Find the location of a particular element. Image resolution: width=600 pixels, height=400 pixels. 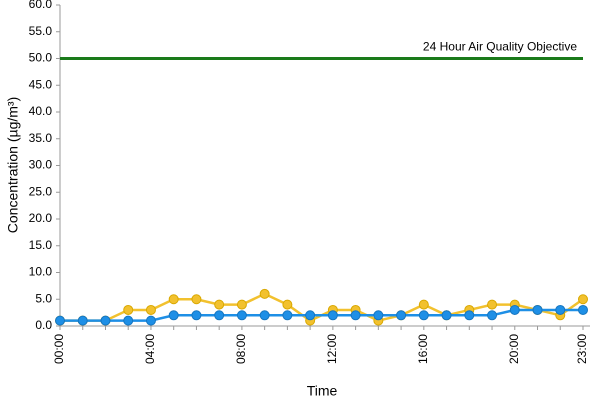

x-tick-label: 08:00 is located at coordinates (241, 349).